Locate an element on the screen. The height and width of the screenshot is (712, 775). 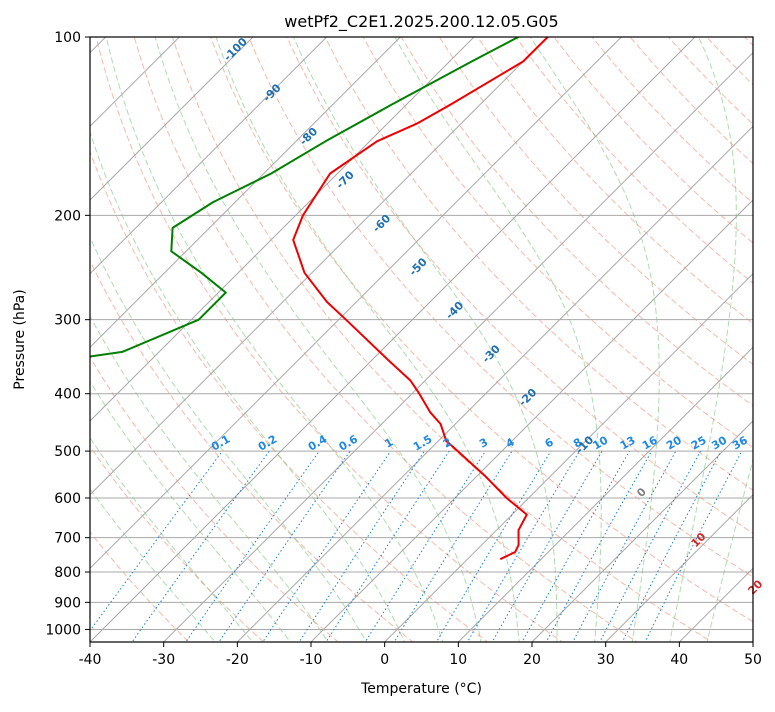
y-tick-label: 700 is located at coordinates (67, 539).